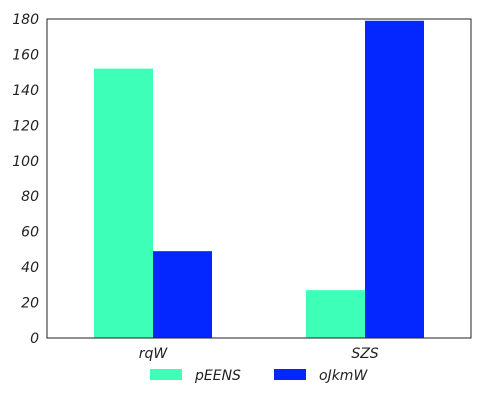 The image size is (483, 414). Describe the element at coordinates (30, 268) in the screenshot. I see `y-tick-label: 40` at that location.